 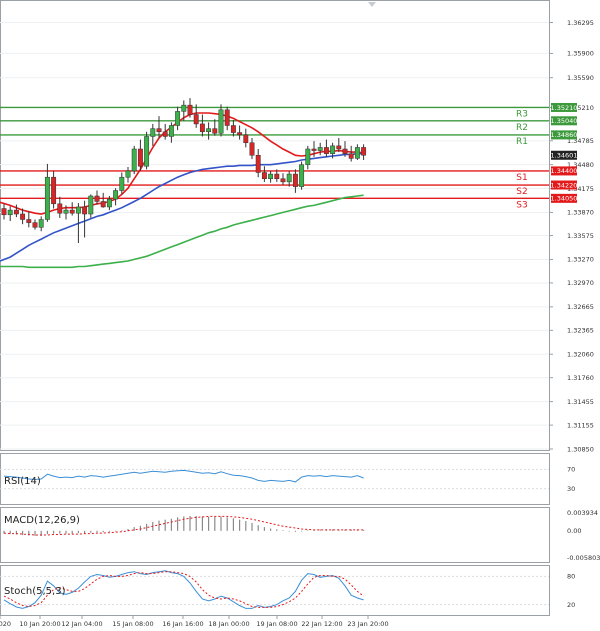 What do you see at coordinates (42, 520) in the screenshot?
I see `macd-title: MACD(12,26,9)` at bounding box center [42, 520].